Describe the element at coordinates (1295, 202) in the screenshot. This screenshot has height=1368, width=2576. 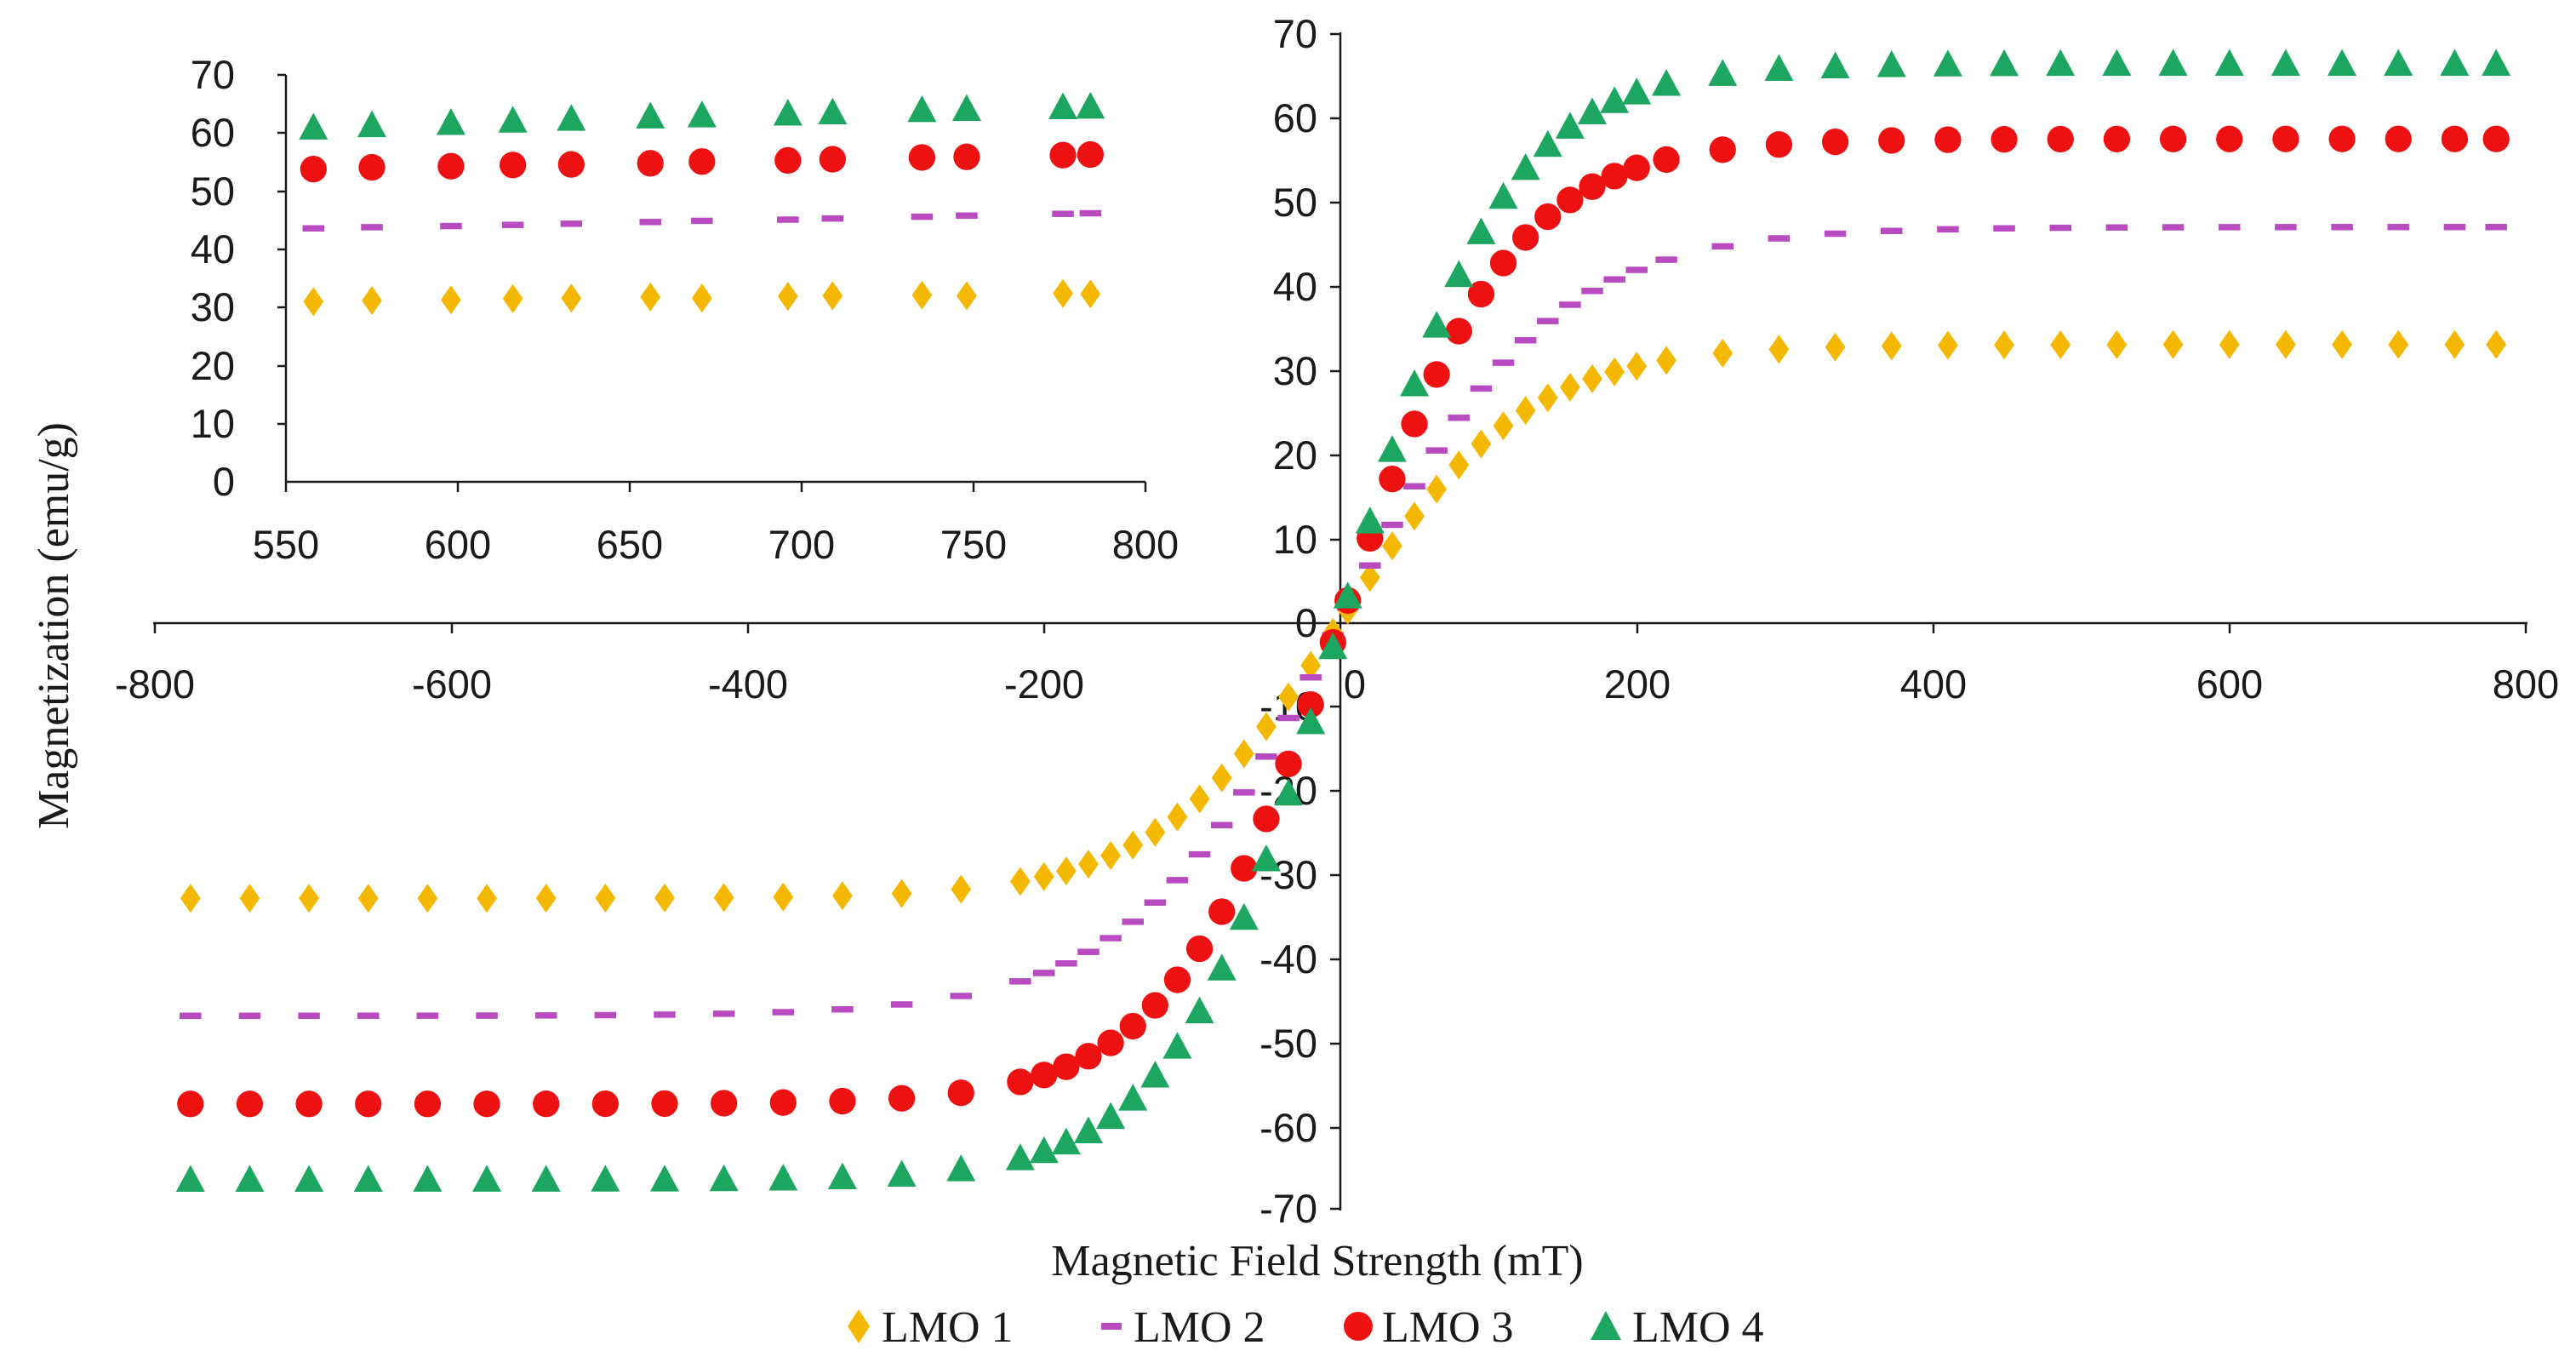
I see `y-tick-label: 50` at that location.